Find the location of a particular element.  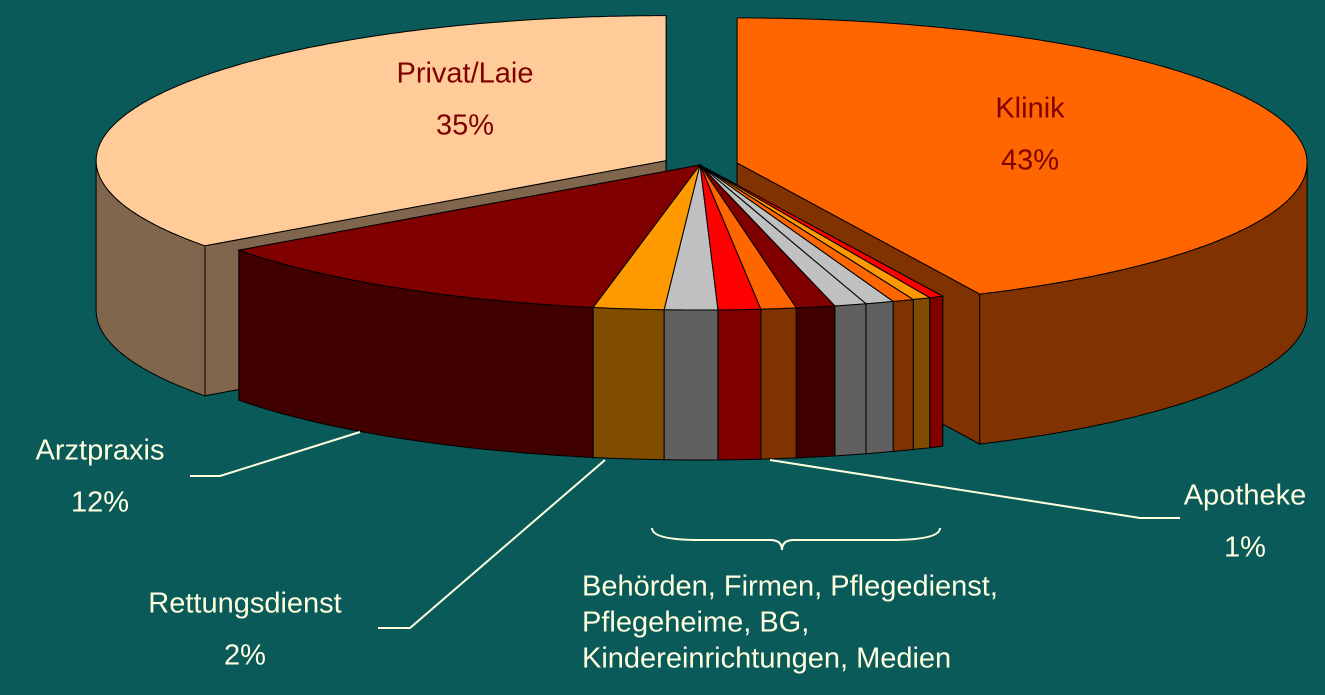

slice-label: Apotheke is located at coordinates (1245, 496).